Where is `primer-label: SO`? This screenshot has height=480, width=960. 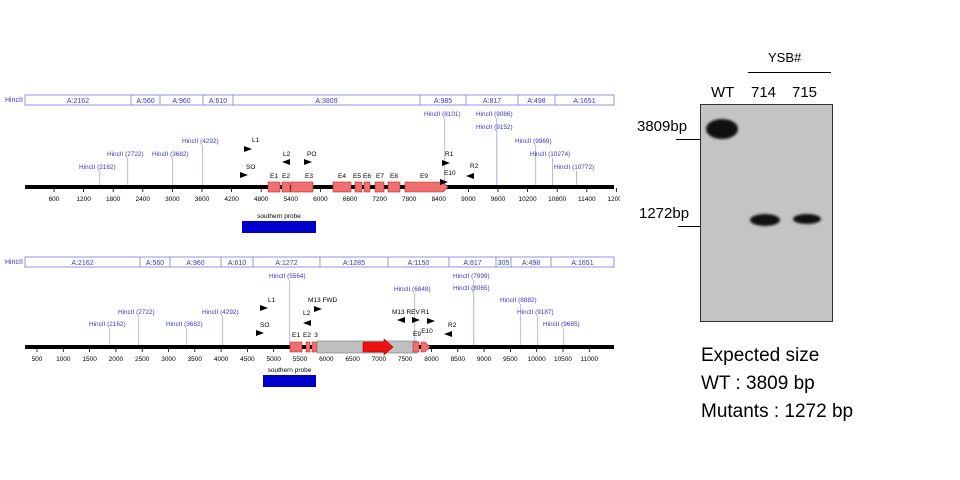
primer-label: SO is located at coordinates (250, 167).